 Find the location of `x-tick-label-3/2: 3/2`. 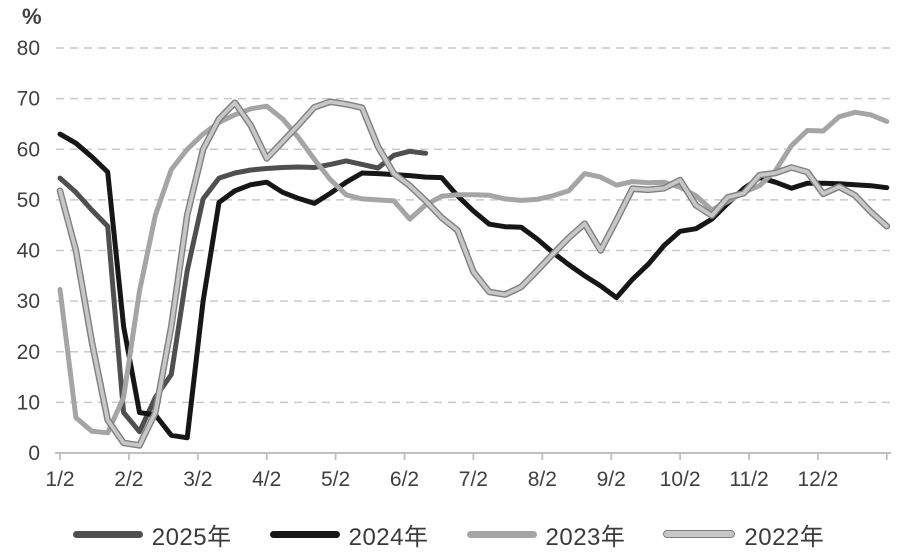

x-tick-label-3/2: 3/2 is located at coordinates (197, 479).